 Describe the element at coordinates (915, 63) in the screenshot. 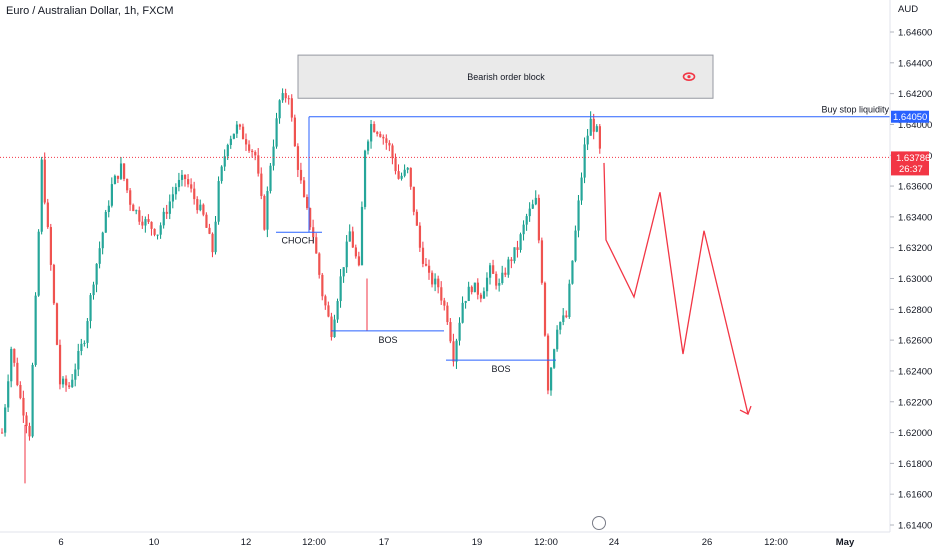

I see `price-tick-label: 1.64400` at that location.